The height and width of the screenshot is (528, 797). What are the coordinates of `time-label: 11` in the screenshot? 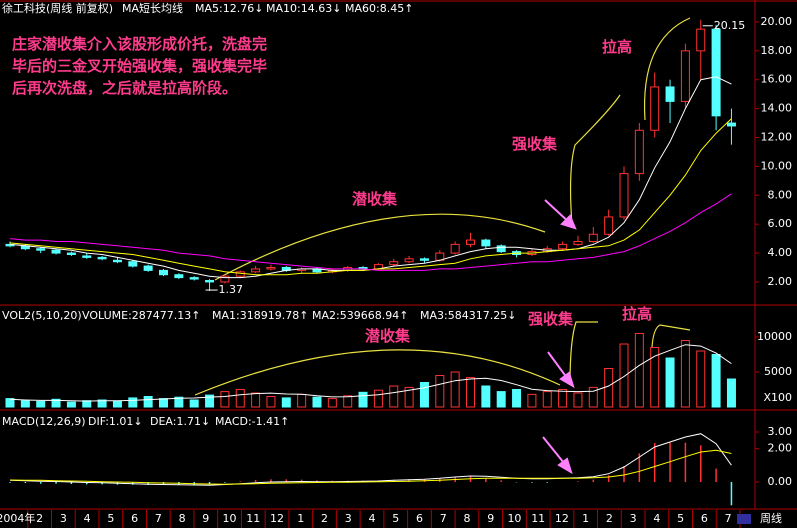 It's located at (538, 518).